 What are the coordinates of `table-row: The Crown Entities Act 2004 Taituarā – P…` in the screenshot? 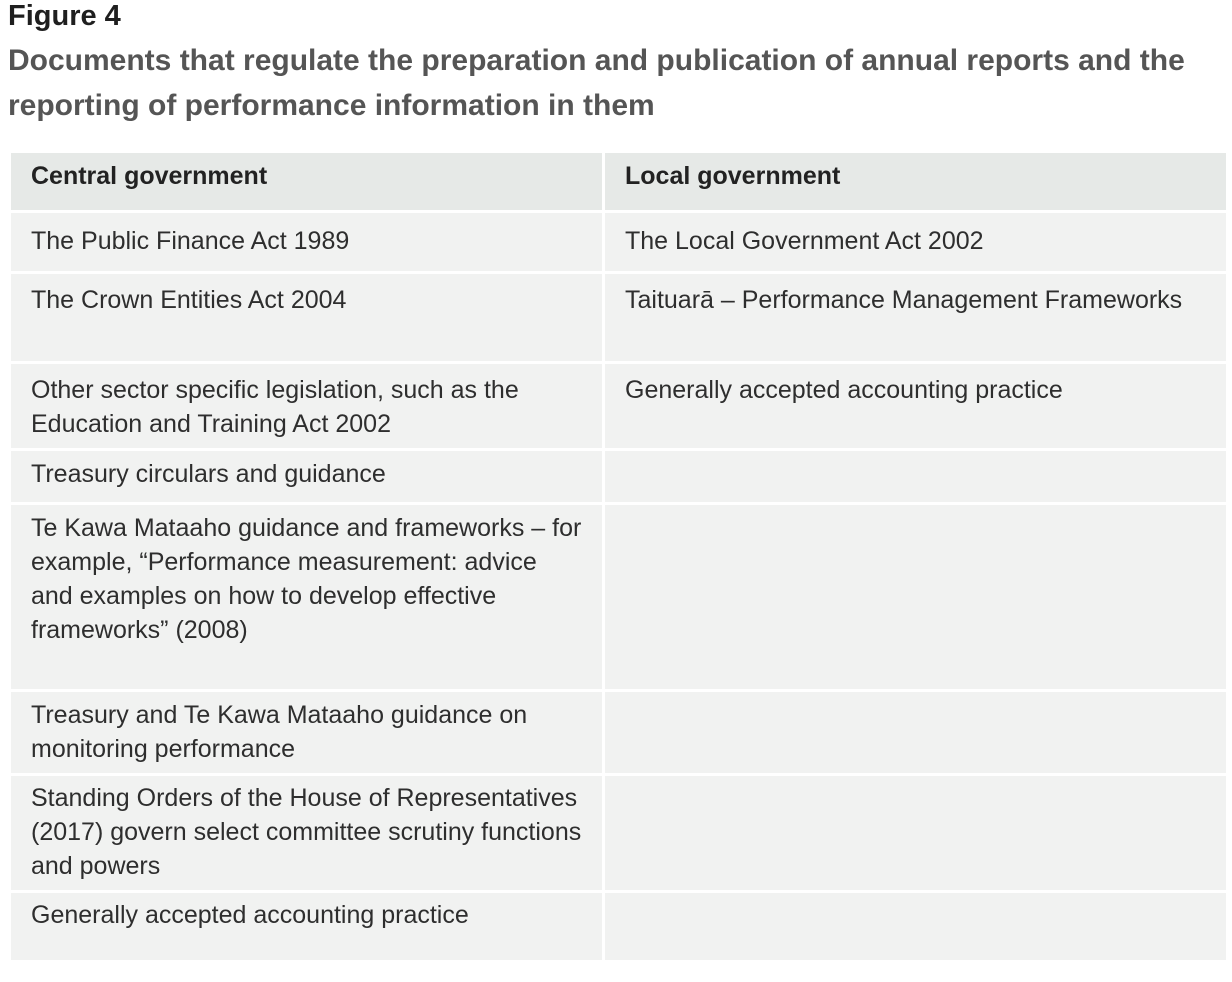 It's located at (618, 317).